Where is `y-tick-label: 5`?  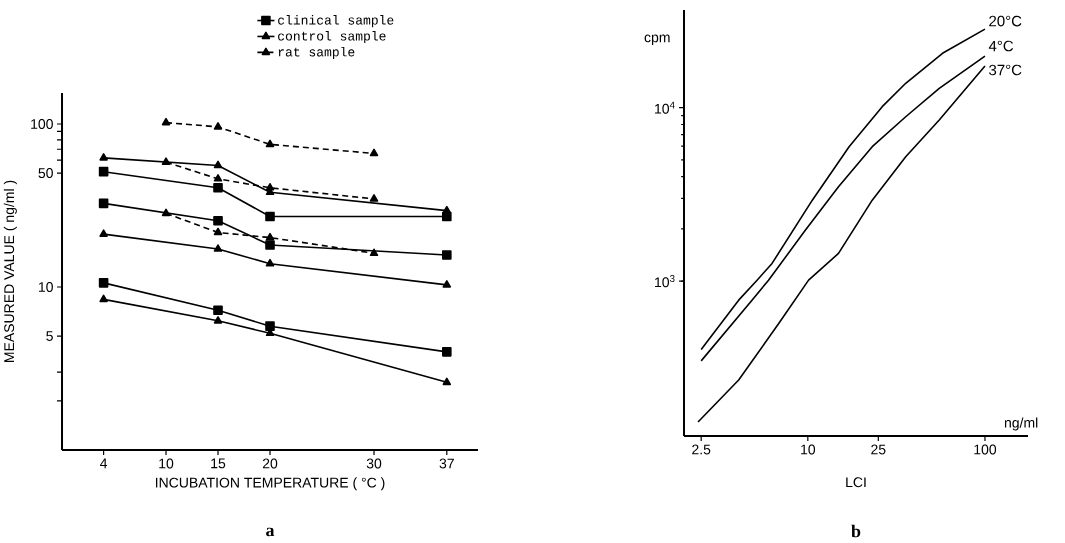
y-tick-label: 5 is located at coordinates (49, 336).